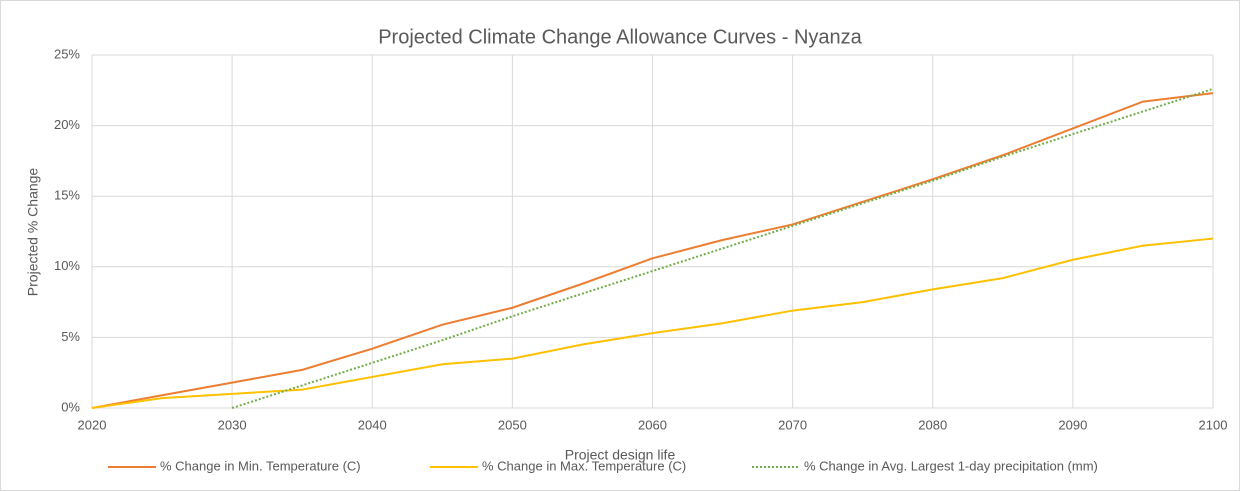 This screenshot has height=491, width=1240. I want to click on x-tick-label: 2030, so click(232, 424).